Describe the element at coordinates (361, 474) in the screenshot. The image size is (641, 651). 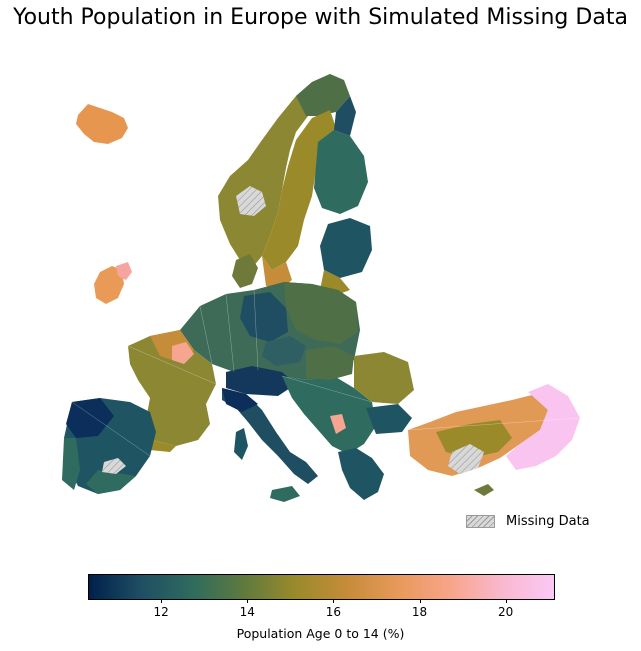
I see `region-greece` at that location.